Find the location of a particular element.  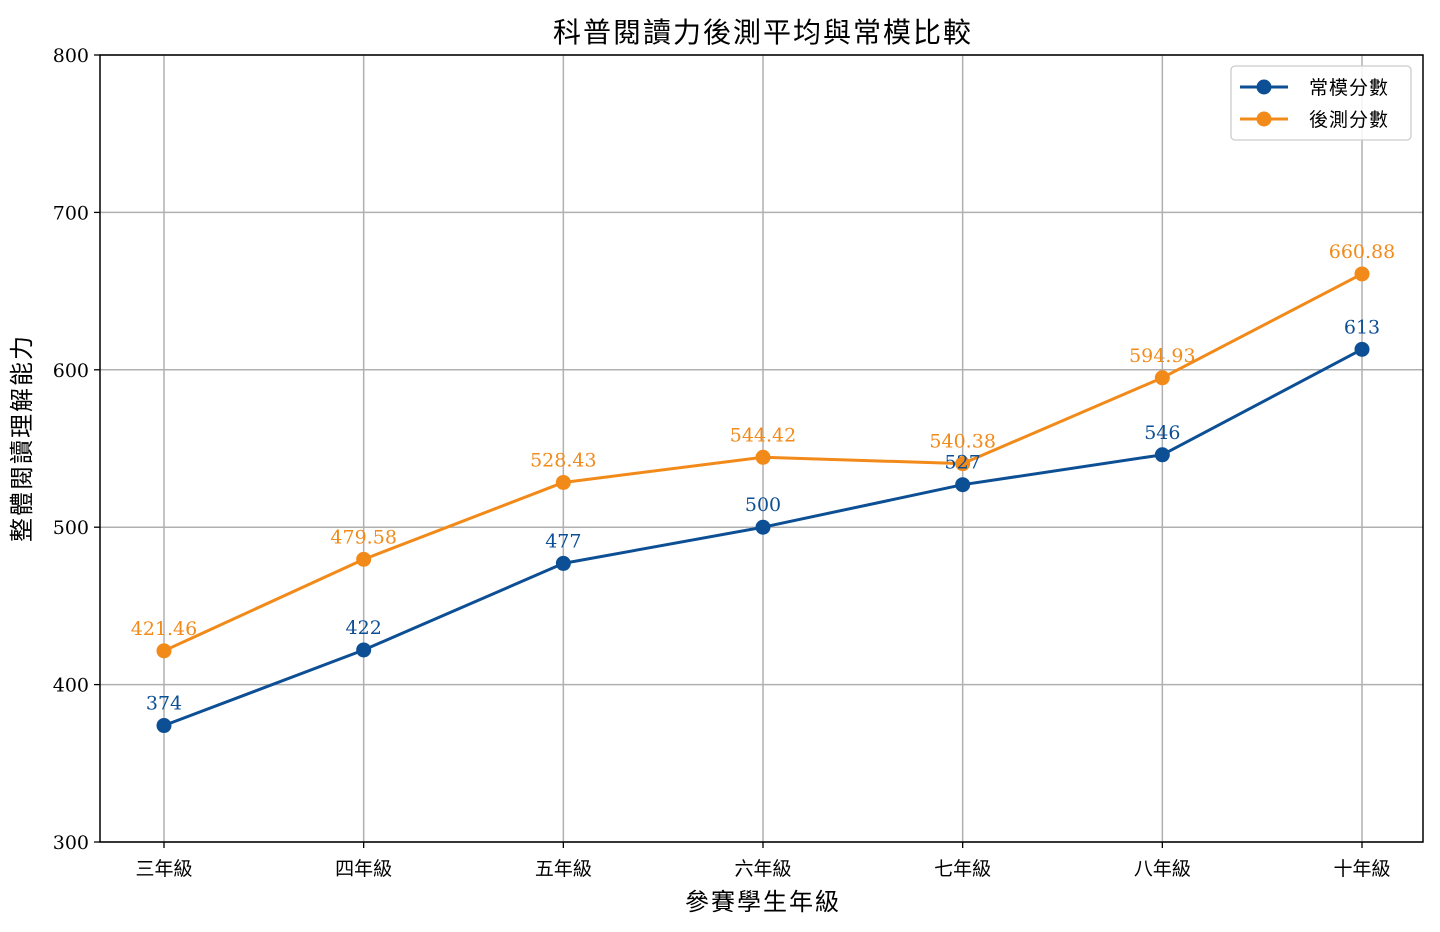

legend-label: 後測分數 is located at coordinates (1349, 120).